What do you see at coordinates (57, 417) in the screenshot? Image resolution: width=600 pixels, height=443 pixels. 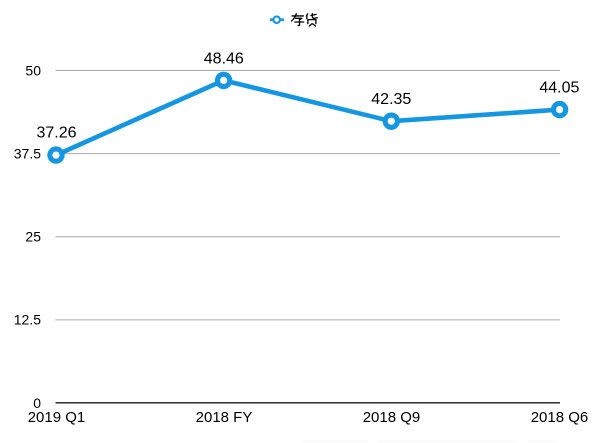 I see `svg-text: 2019 Q1` at bounding box center [57, 417].